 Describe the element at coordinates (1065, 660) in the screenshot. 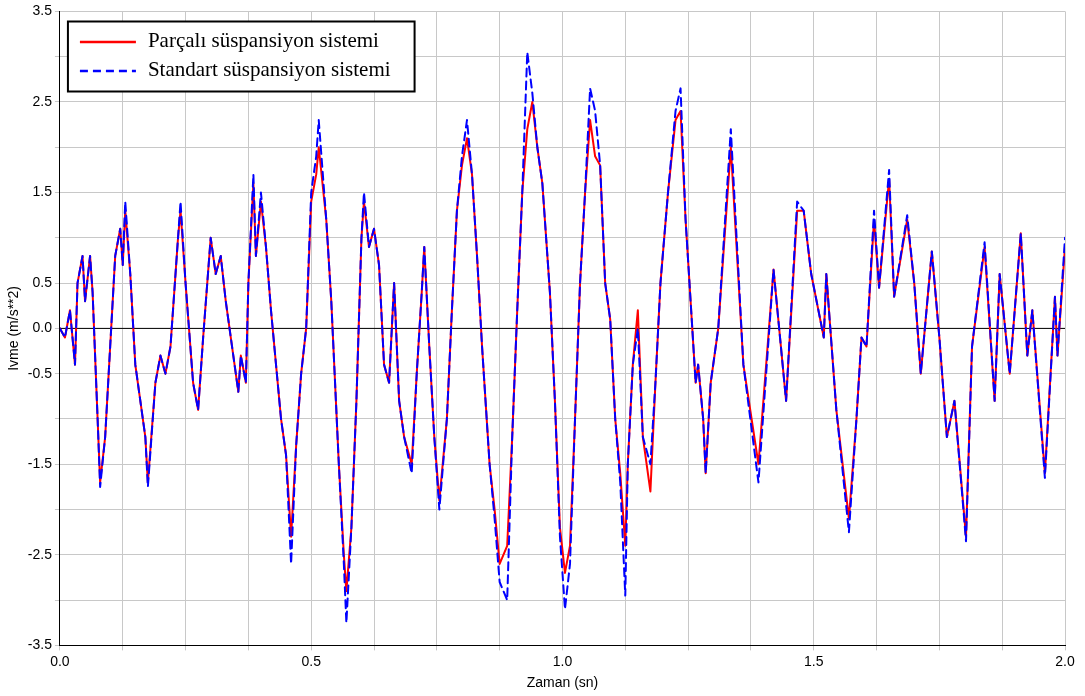

I see `x-tick-label: 2.0` at that location.